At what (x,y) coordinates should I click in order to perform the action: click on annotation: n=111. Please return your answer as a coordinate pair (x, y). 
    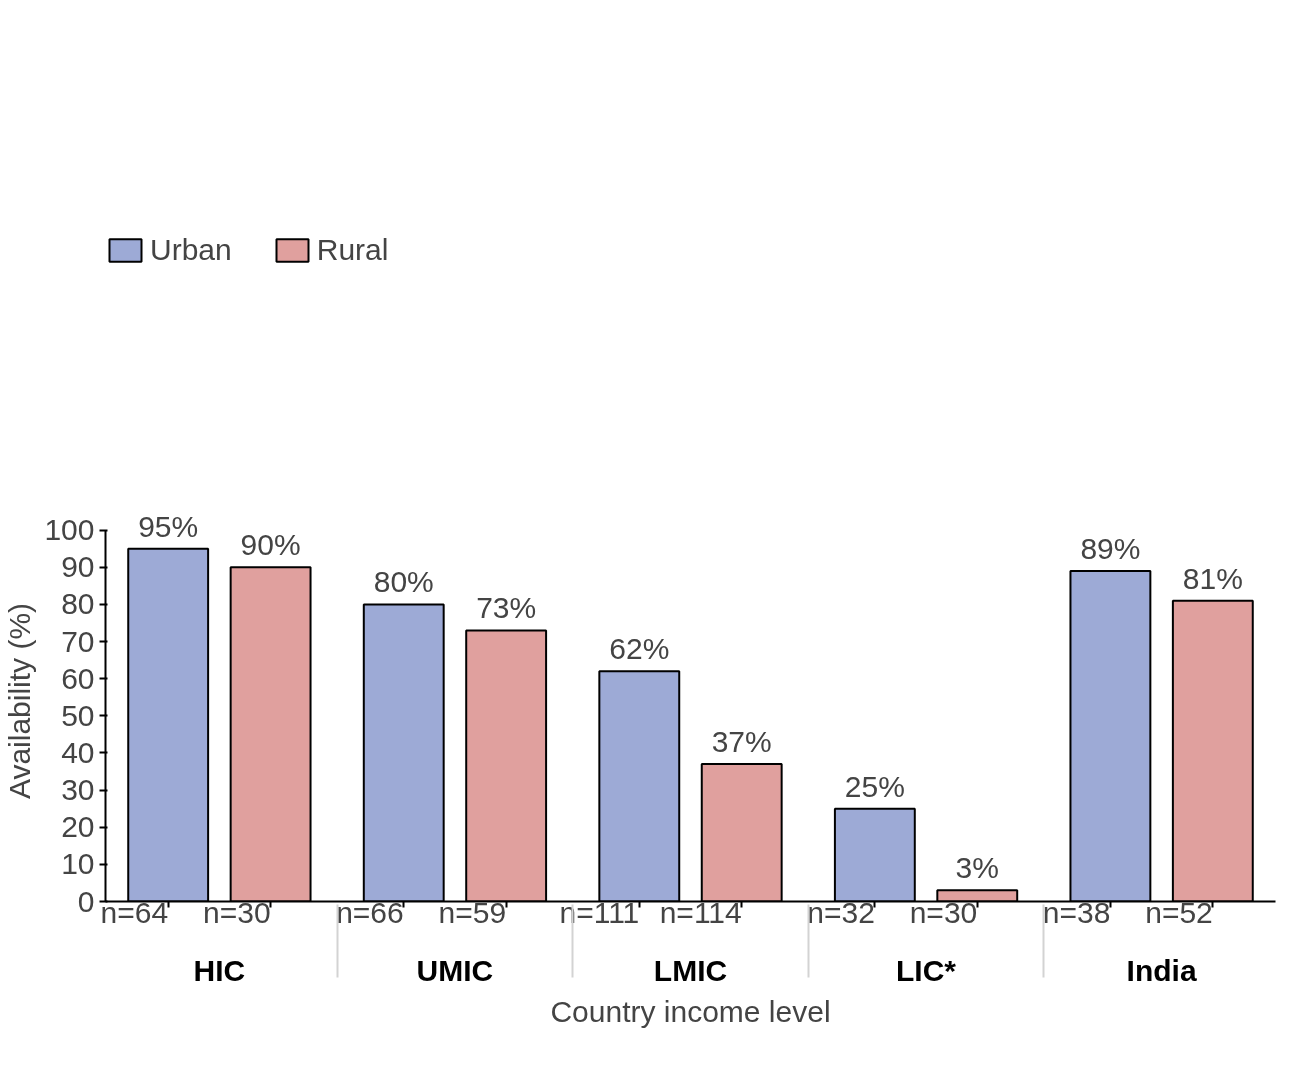
    Looking at the image, I should click on (599, 912).